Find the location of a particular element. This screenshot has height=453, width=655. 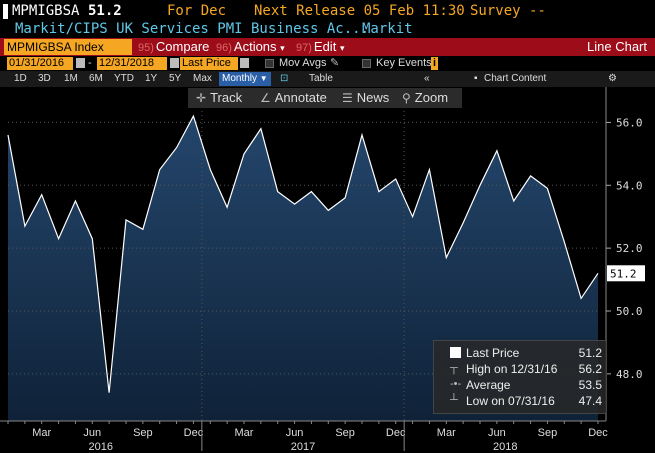

low-marker-icon: ┴ is located at coordinates (454, 400).